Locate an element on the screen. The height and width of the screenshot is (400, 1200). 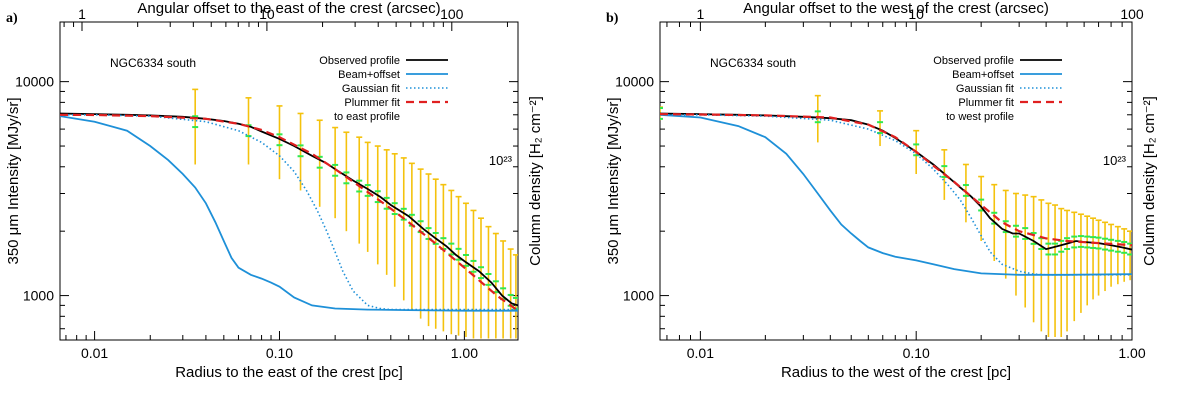
series-line-plummer-fit-to-west-profile is located at coordinates (896, 180).